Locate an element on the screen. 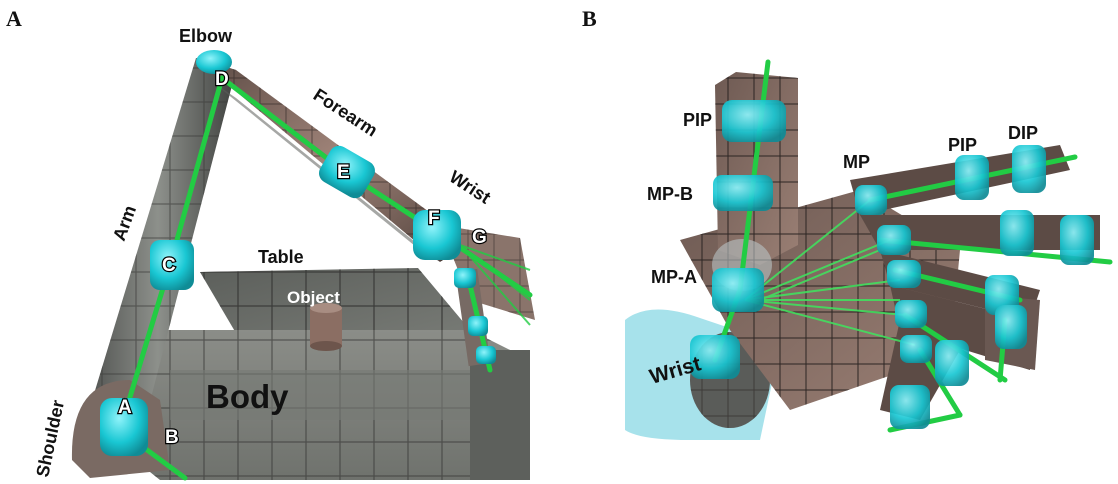 Image resolution: width=1118 pixels, height=484 pixels. joint-pip is located at coordinates (972, 177).